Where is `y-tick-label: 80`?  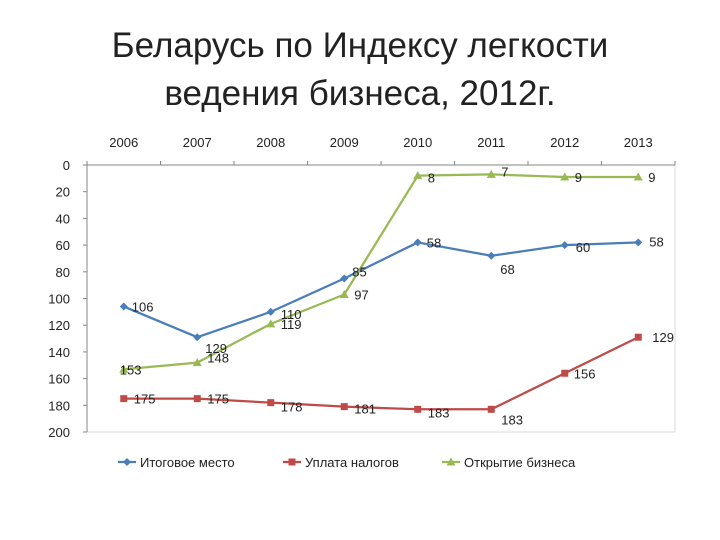 y-tick-label: 80 is located at coordinates (63, 272).